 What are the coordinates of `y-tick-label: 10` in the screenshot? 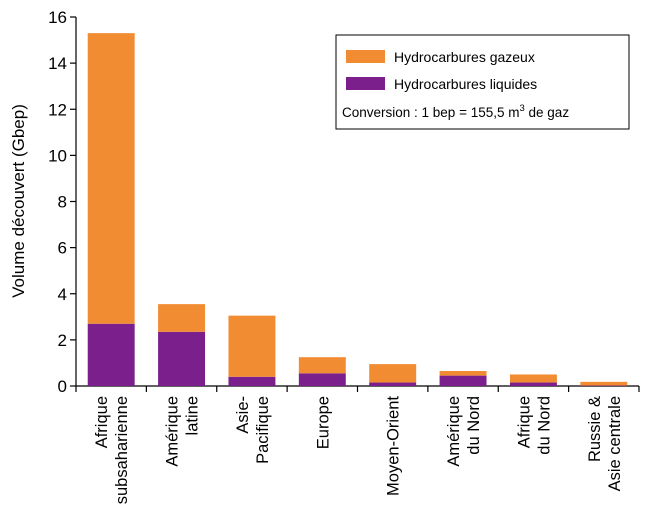 It's located at (57, 155).